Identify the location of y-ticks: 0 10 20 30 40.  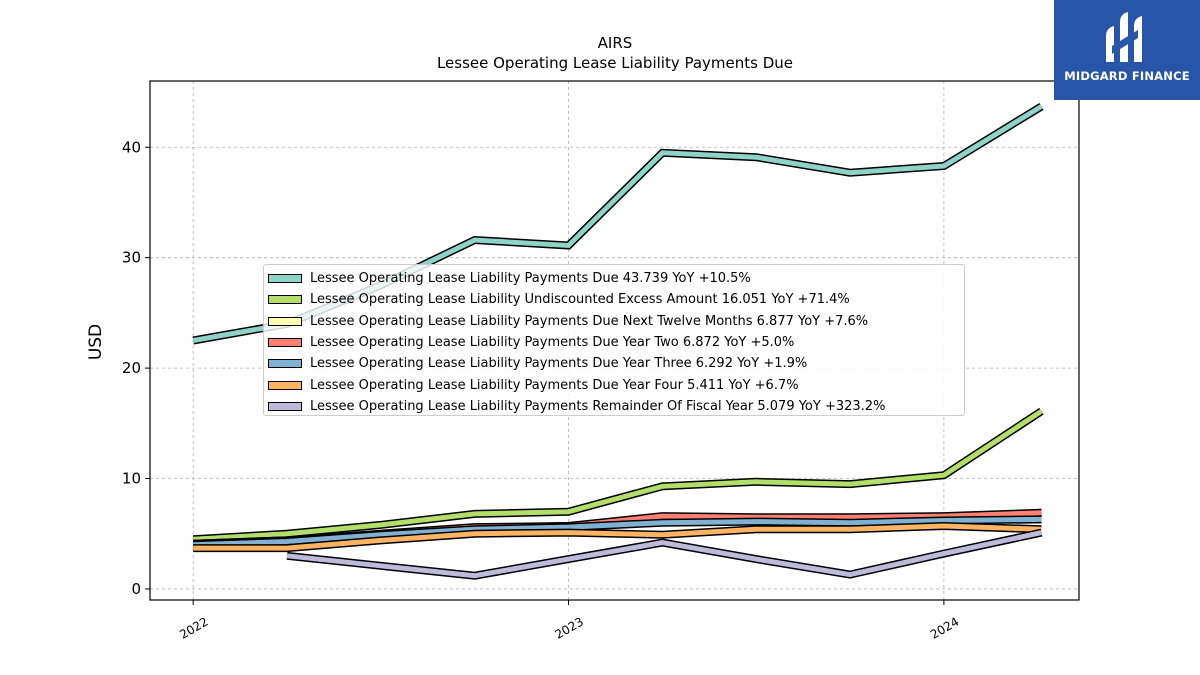
(136, 368).